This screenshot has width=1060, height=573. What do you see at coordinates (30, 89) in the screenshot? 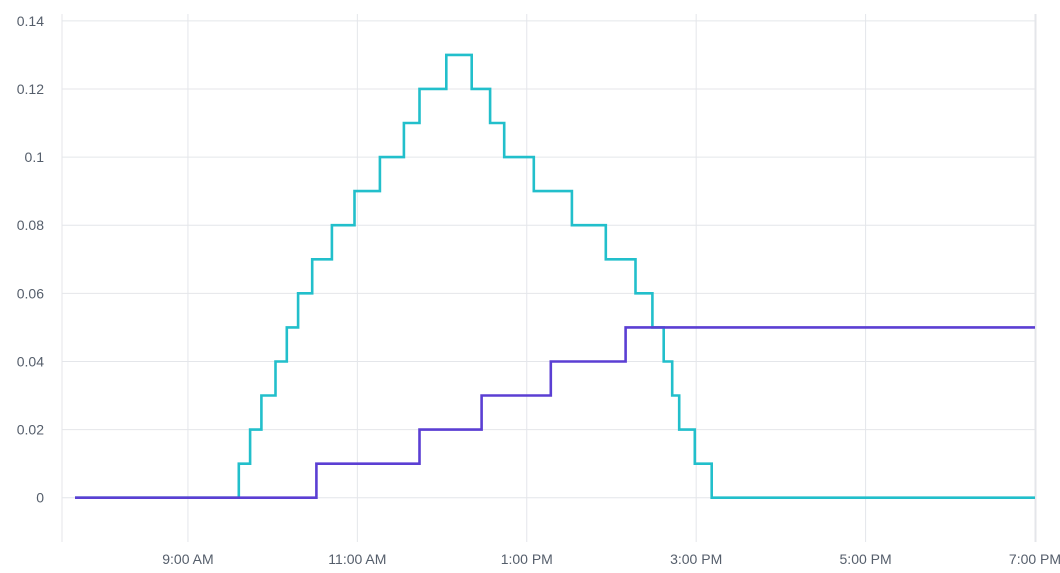
I see `y-tick-label: 0.12` at bounding box center [30, 89].